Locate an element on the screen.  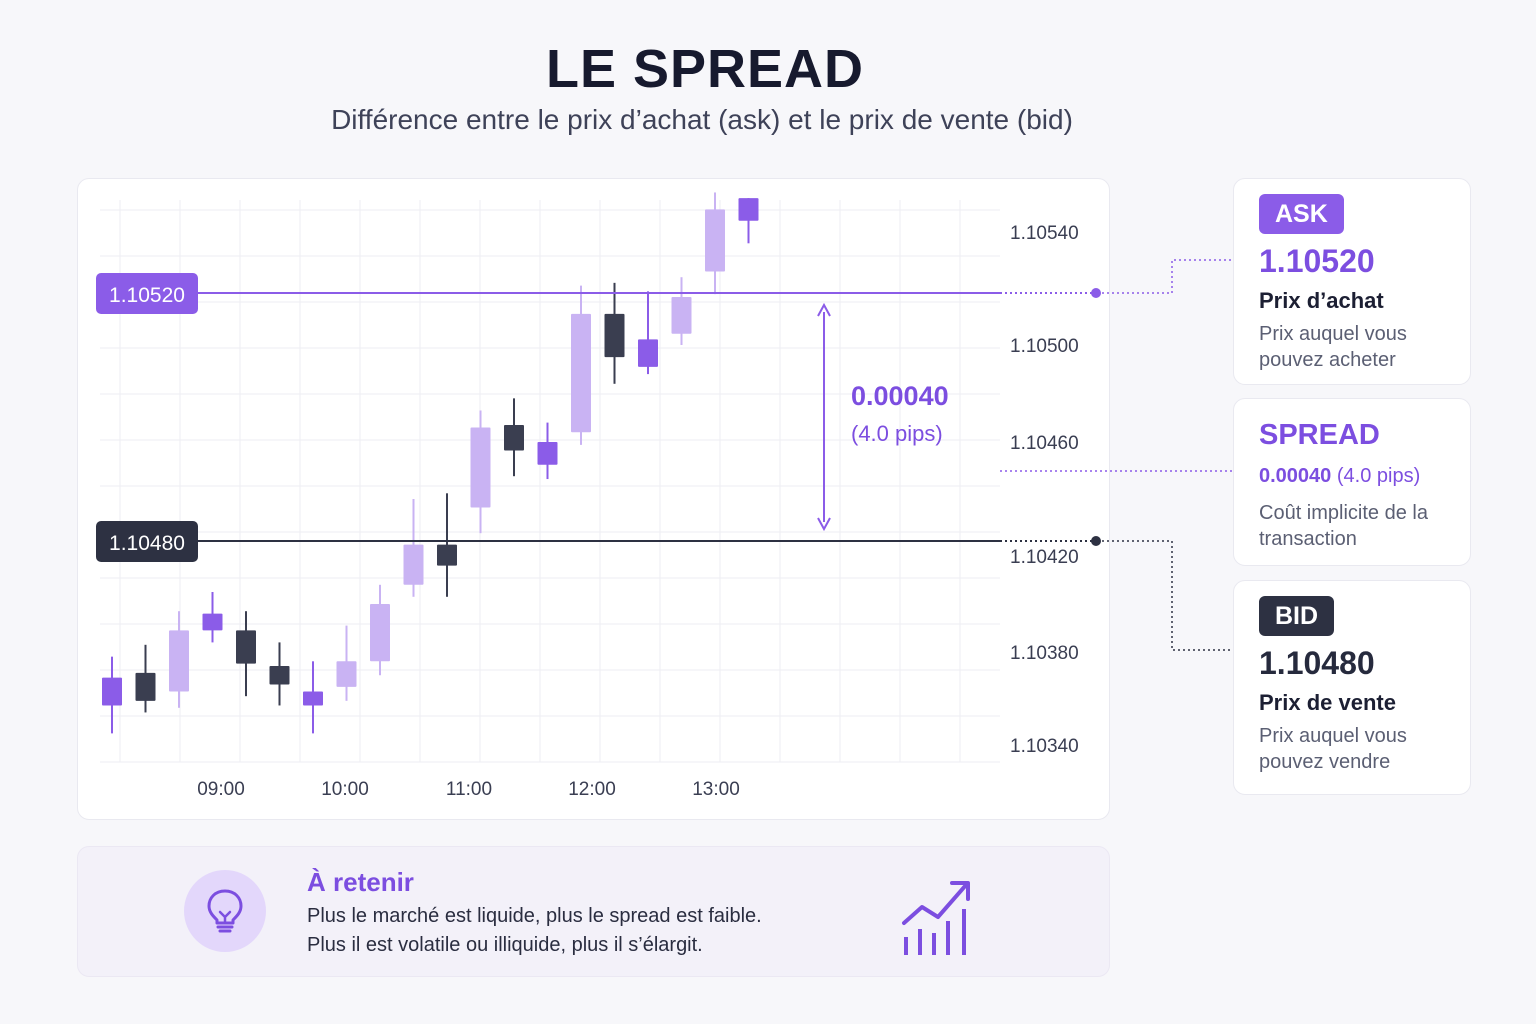
y-tick-label: 1.10340 is located at coordinates (1044, 746).